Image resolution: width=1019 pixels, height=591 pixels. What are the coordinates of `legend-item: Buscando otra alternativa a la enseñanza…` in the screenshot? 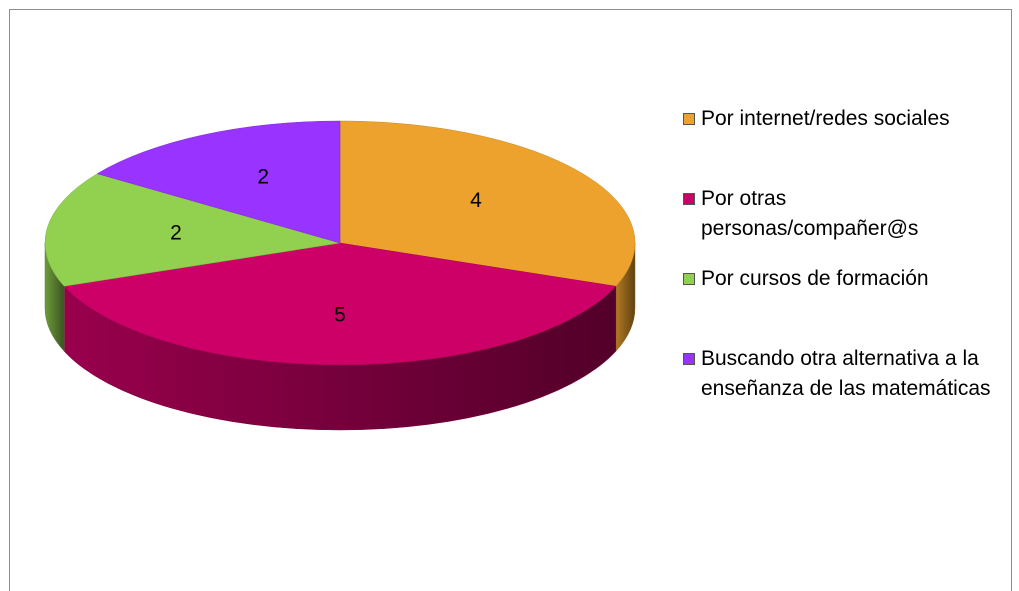 It's located at (838, 374).